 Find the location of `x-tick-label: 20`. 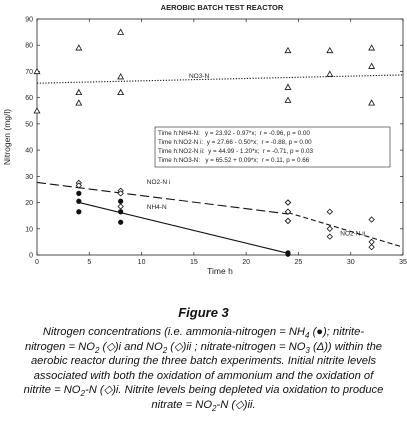

x-tick-label: 20 is located at coordinates (246, 262).